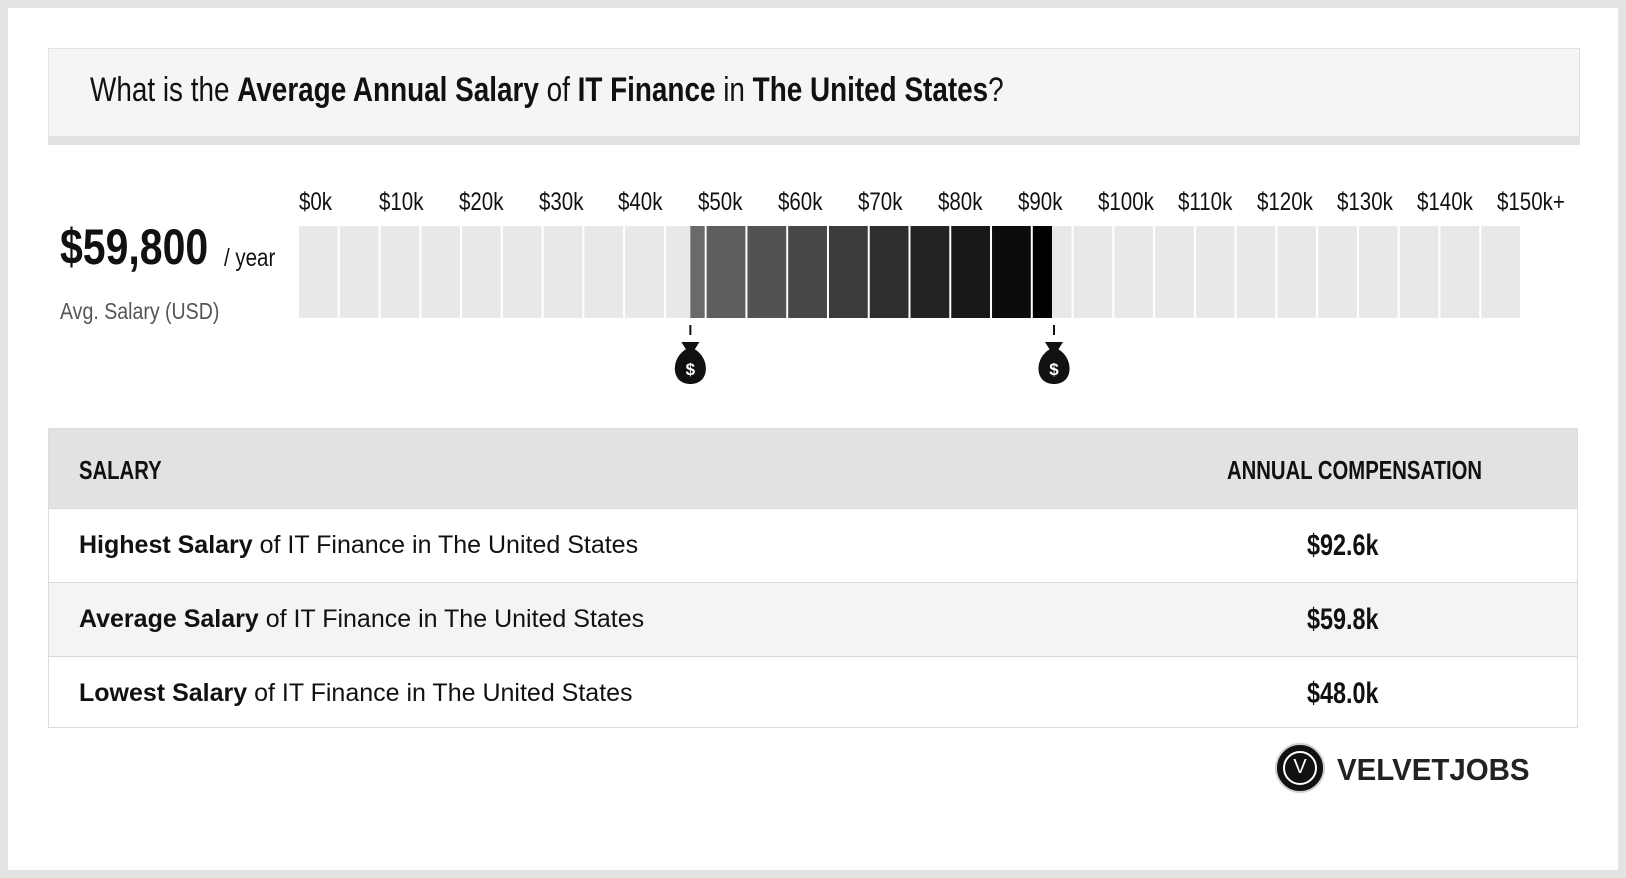  I want to click on header-underline, so click(814, 140).